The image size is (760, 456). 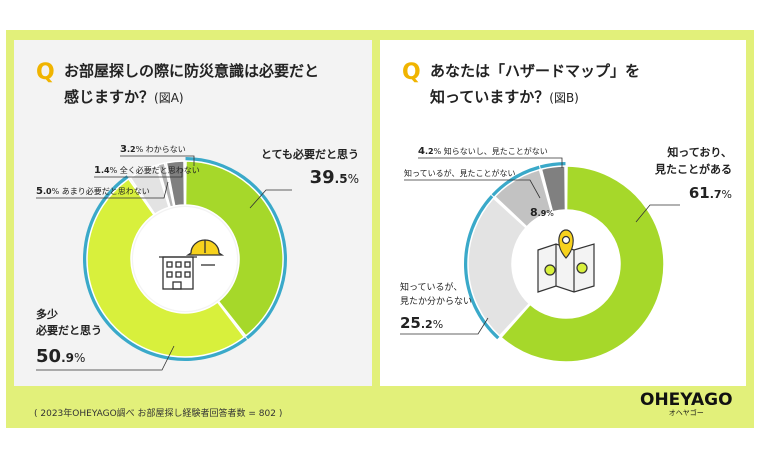 What do you see at coordinates (153, 149) in the screenshot?
I see `label-a-4: 3.2% わからない` at bounding box center [153, 149].